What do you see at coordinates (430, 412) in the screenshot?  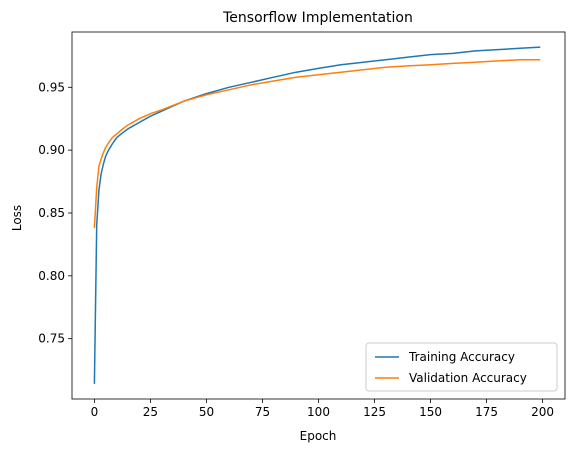 I see `x-tick-label: 150` at bounding box center [430, 412].